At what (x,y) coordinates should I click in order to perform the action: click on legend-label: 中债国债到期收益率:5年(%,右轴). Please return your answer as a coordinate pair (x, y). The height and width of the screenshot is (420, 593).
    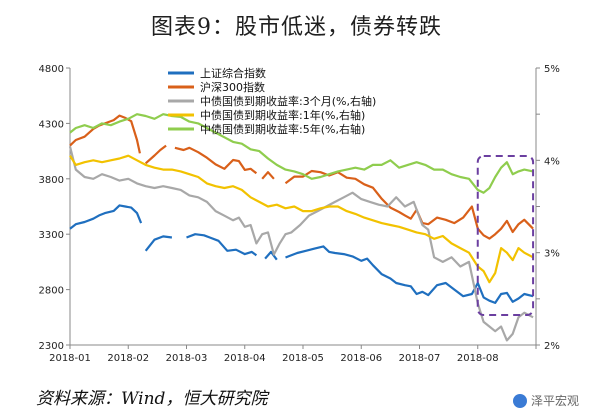
    Looking at the image, I should click on (282, 129).